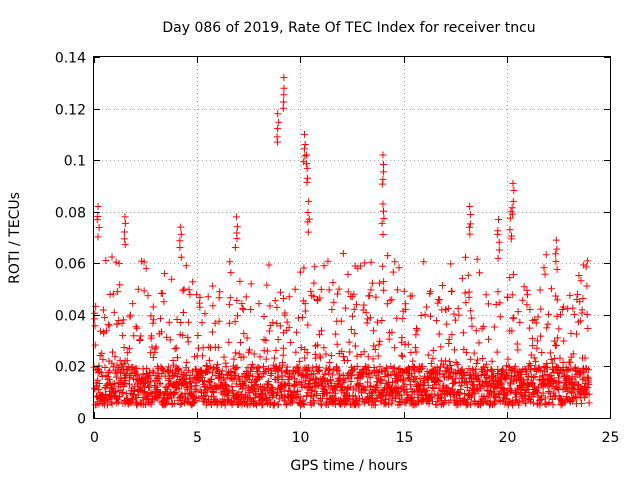 This screenshot has width=640, height=480. What do you see at coordinates (70, 59) in the screenshot?
I see `y-tick-label: 0.14` at bounding box center [70, 59].